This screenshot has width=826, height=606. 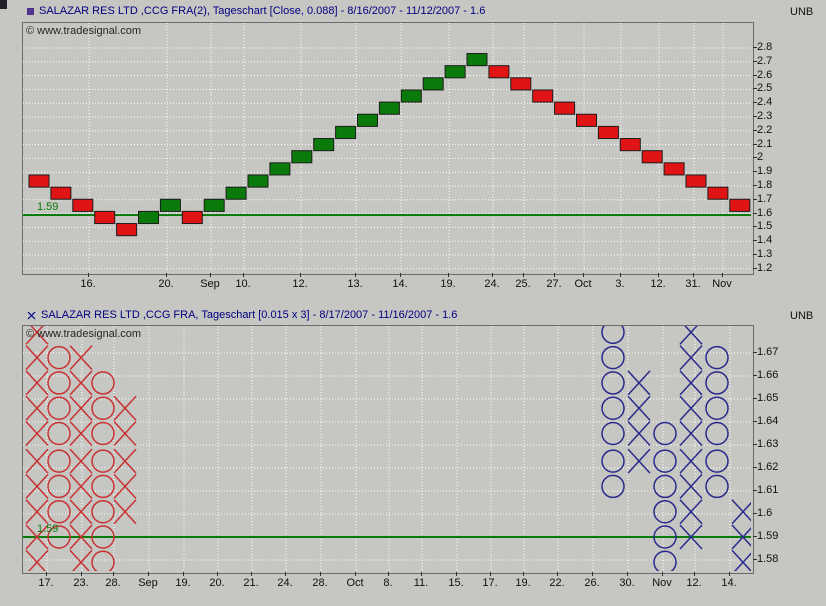 What do you see at coordinates (765, 116) in the screenshot?
I see `y-tick-label: 2.3` at bounding box center [765, 116].